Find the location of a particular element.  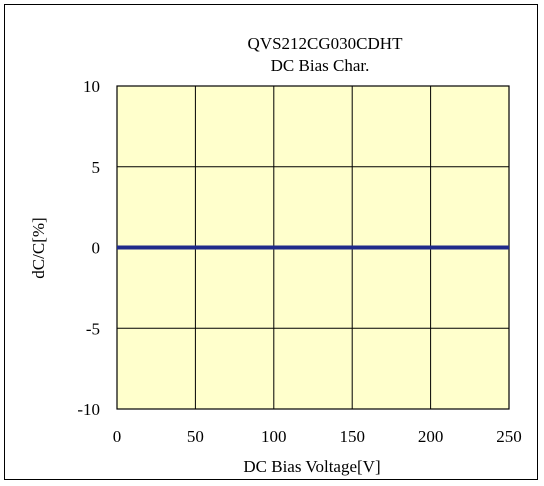

x-tick-label: 150 is located at coordinates (352, 436).